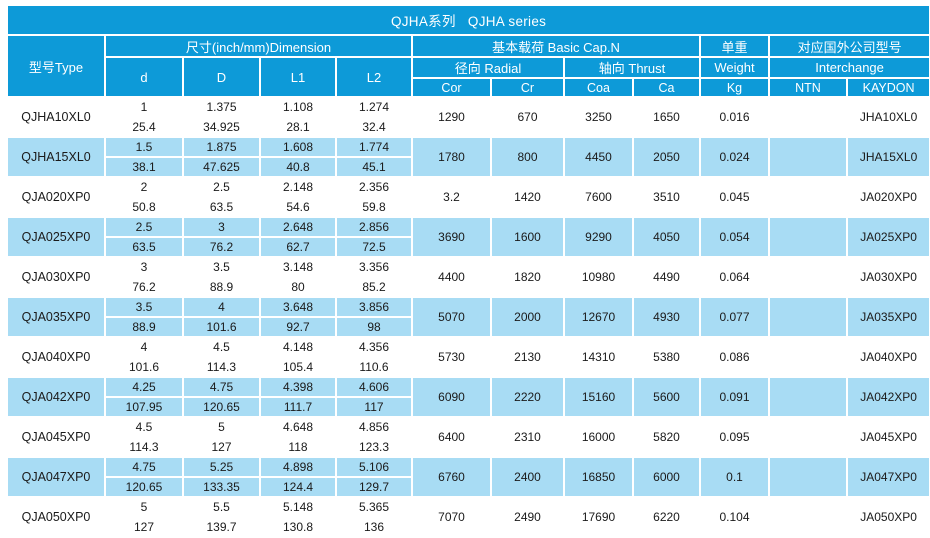 The width and height of the screenshot is (930, 538). I want to click on table-title: QJHA系列 QJHA series, so click(469, 20).